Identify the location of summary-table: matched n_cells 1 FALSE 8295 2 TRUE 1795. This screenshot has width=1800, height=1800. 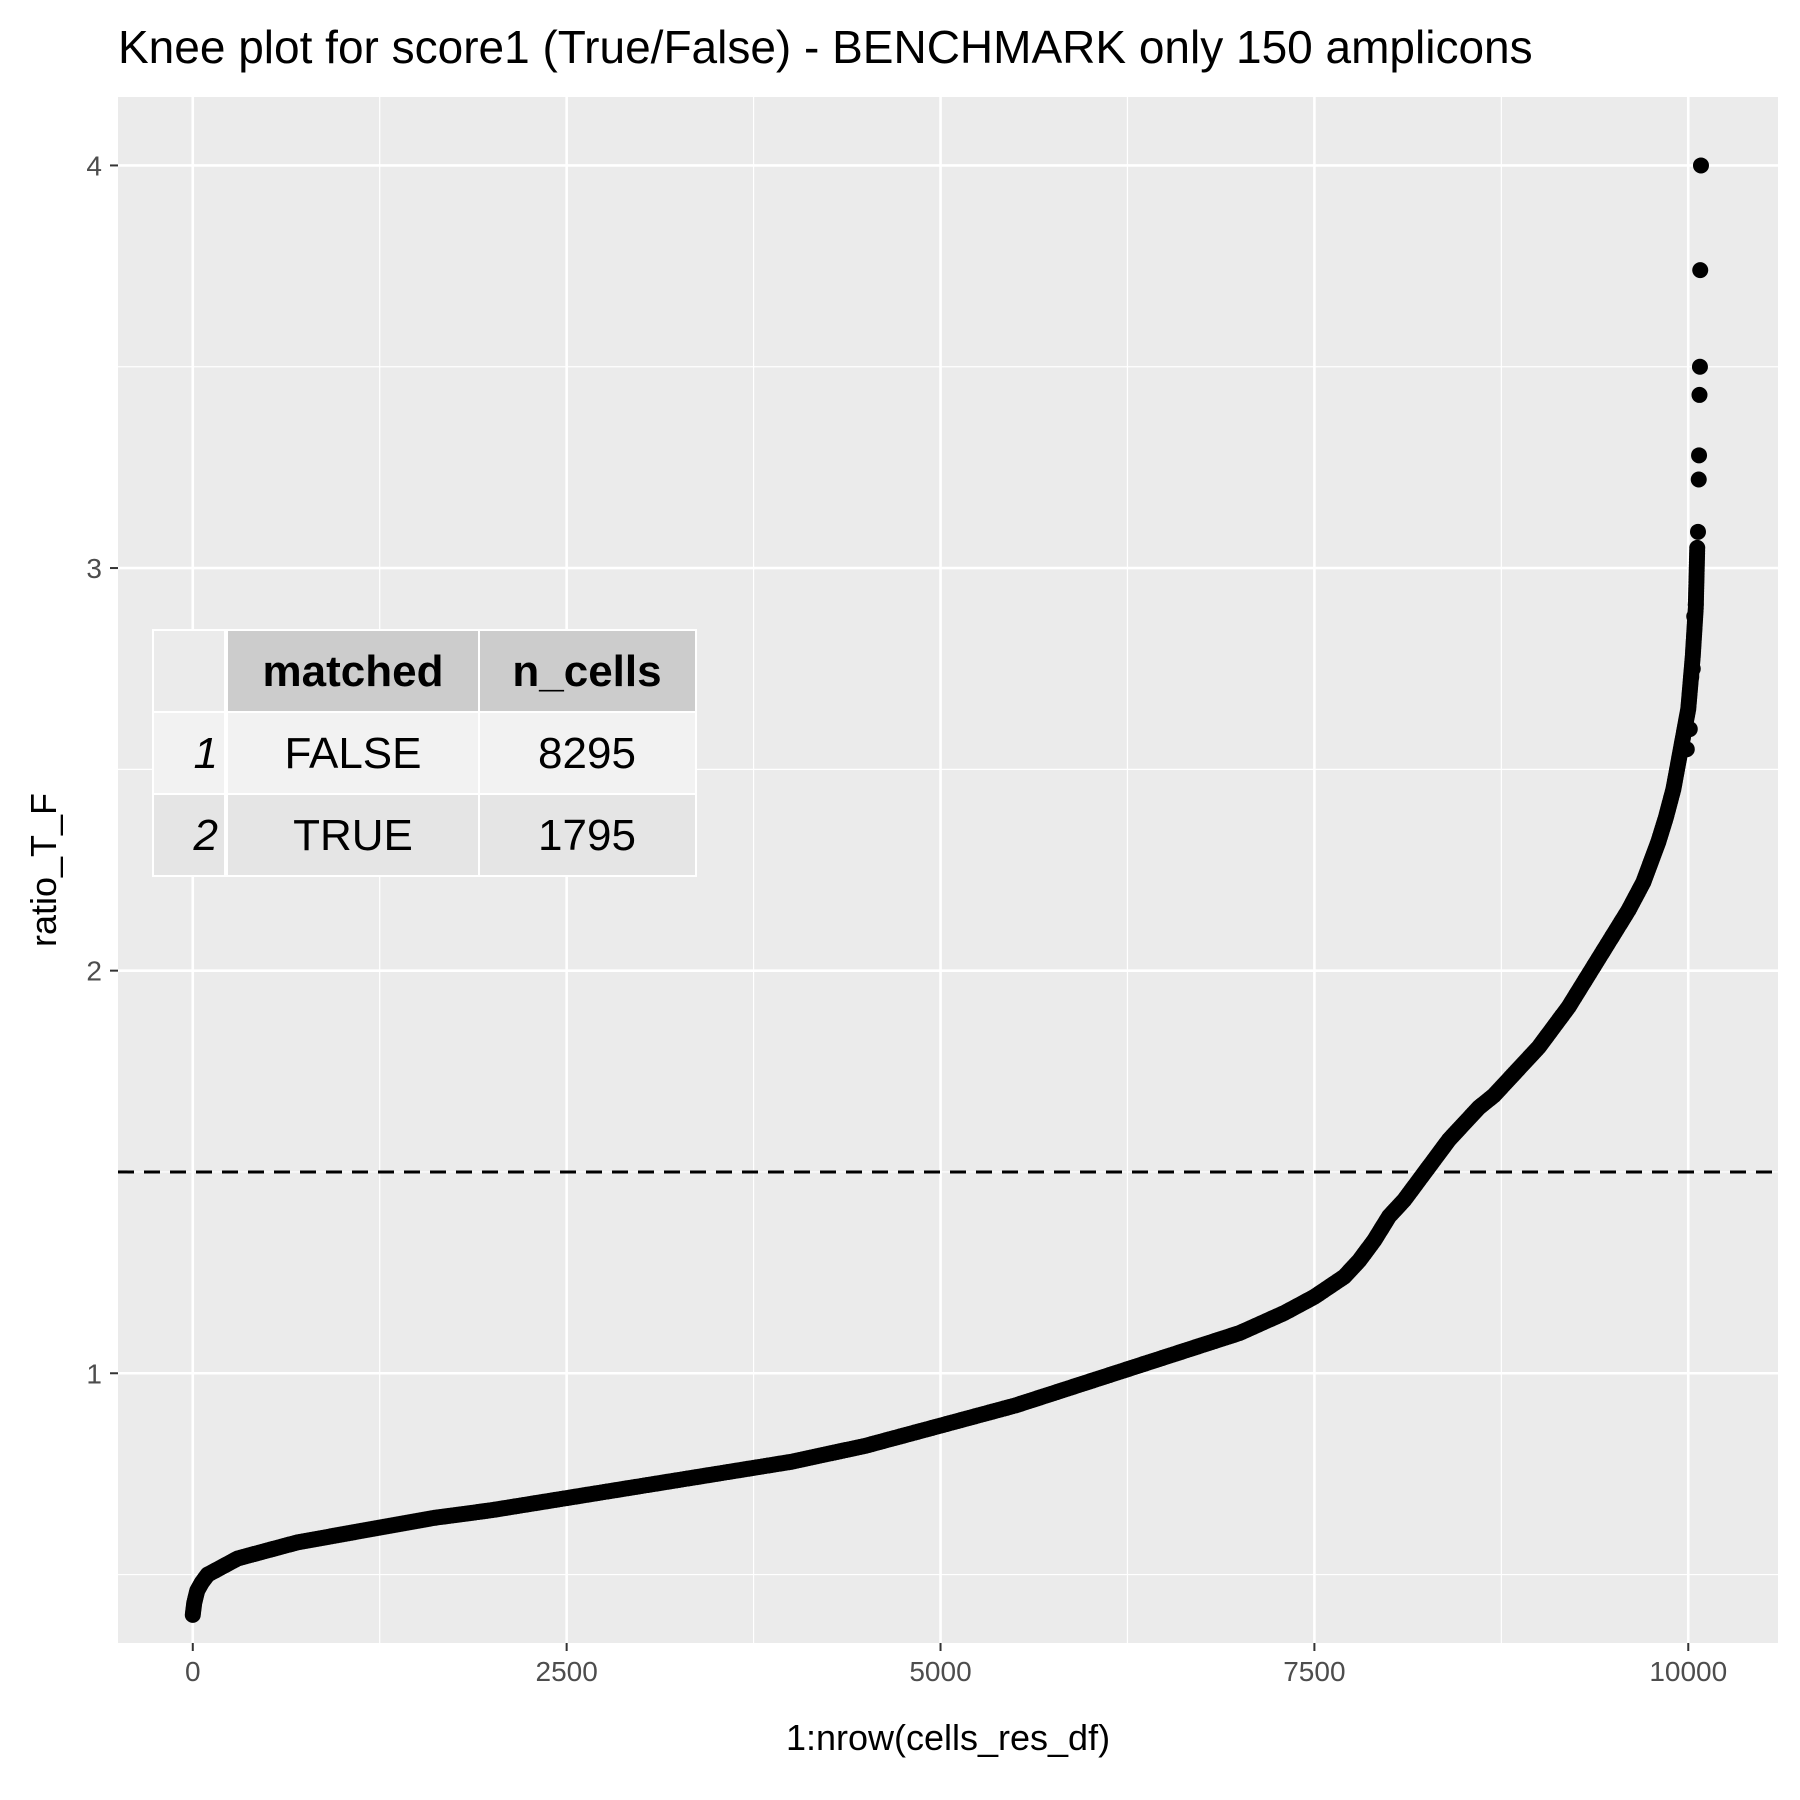
(424, 753).